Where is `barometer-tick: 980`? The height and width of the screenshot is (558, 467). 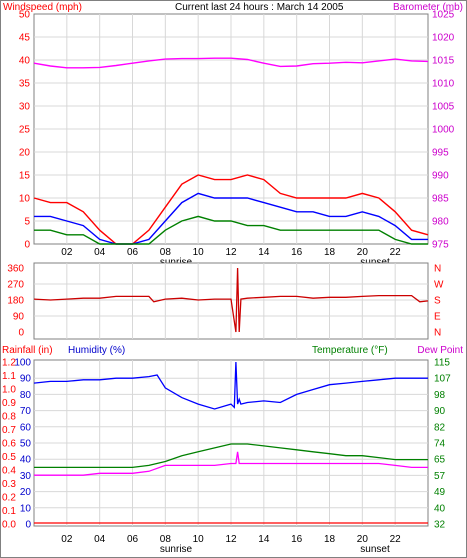 barometer-tick: 980 is located at coordinates (440, 222).